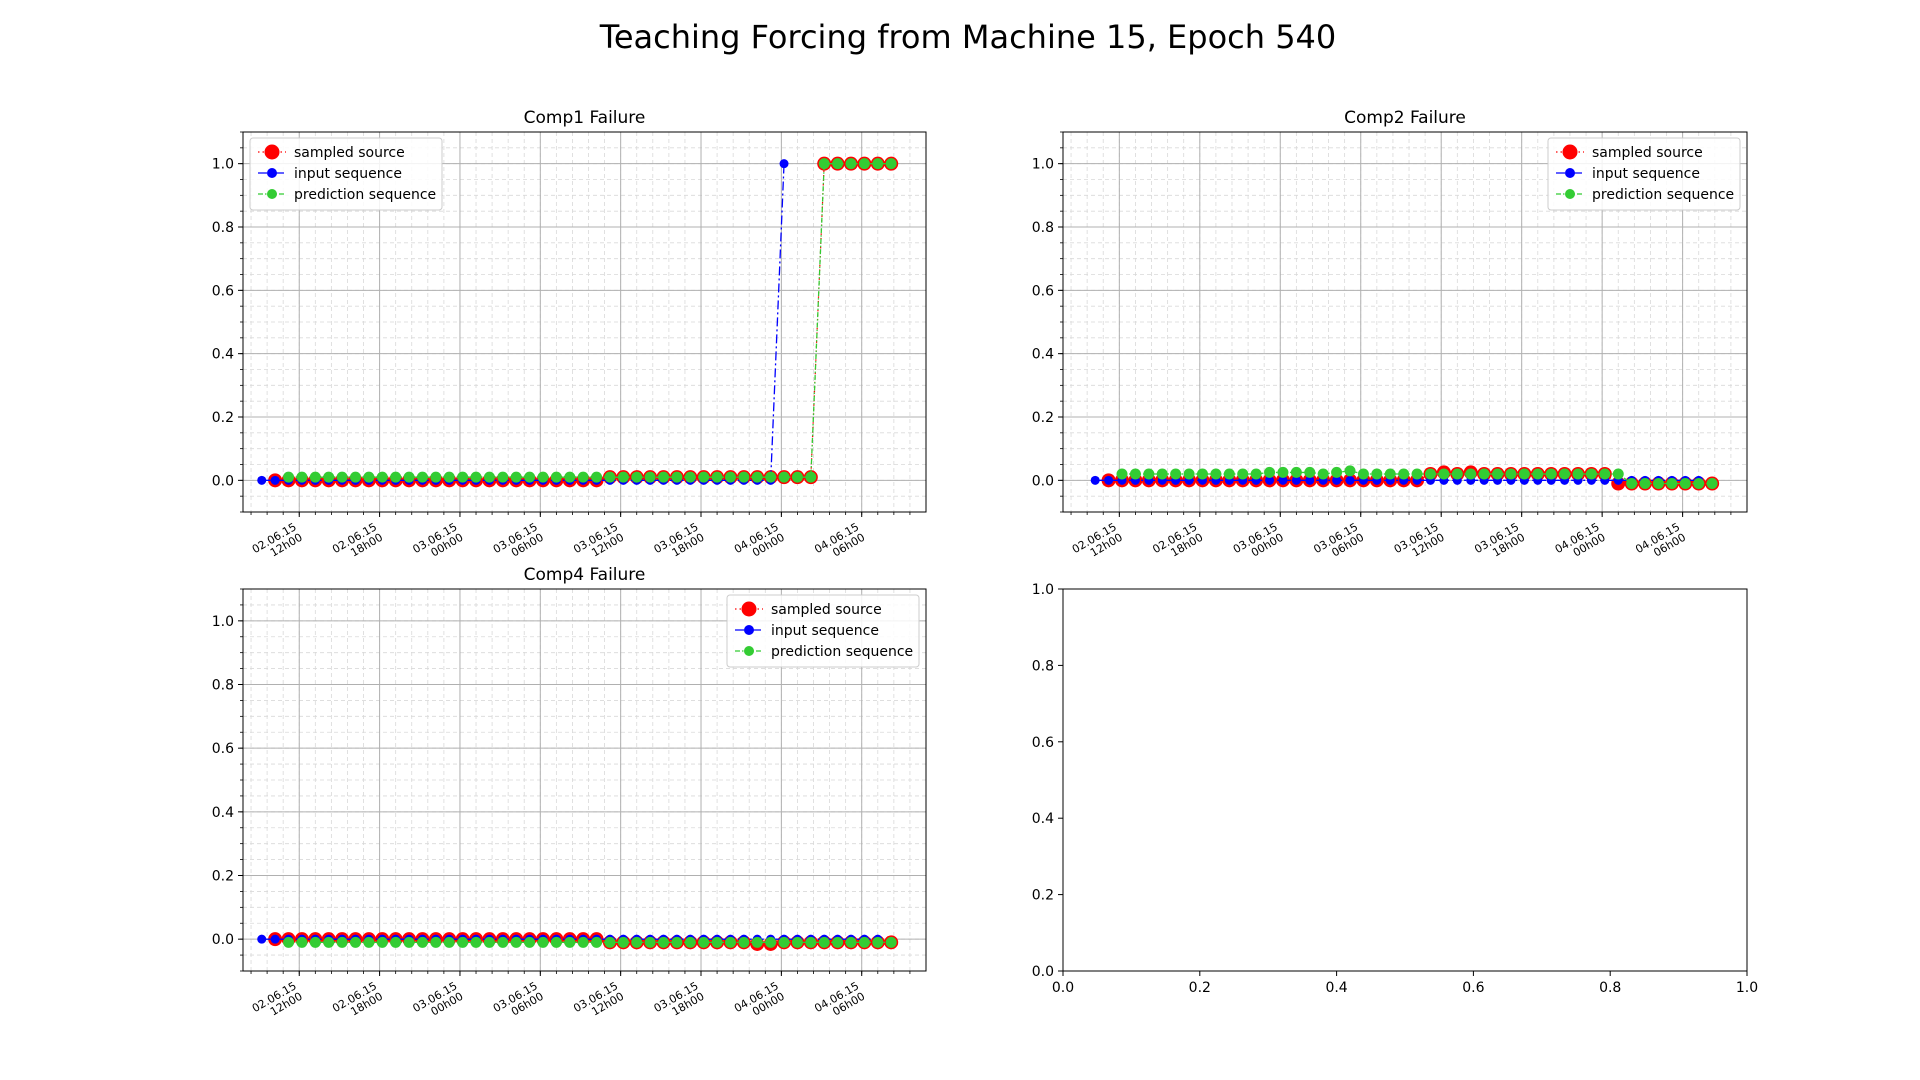  I want to click on x-tick-label: 1.0, so click(1747, 988).